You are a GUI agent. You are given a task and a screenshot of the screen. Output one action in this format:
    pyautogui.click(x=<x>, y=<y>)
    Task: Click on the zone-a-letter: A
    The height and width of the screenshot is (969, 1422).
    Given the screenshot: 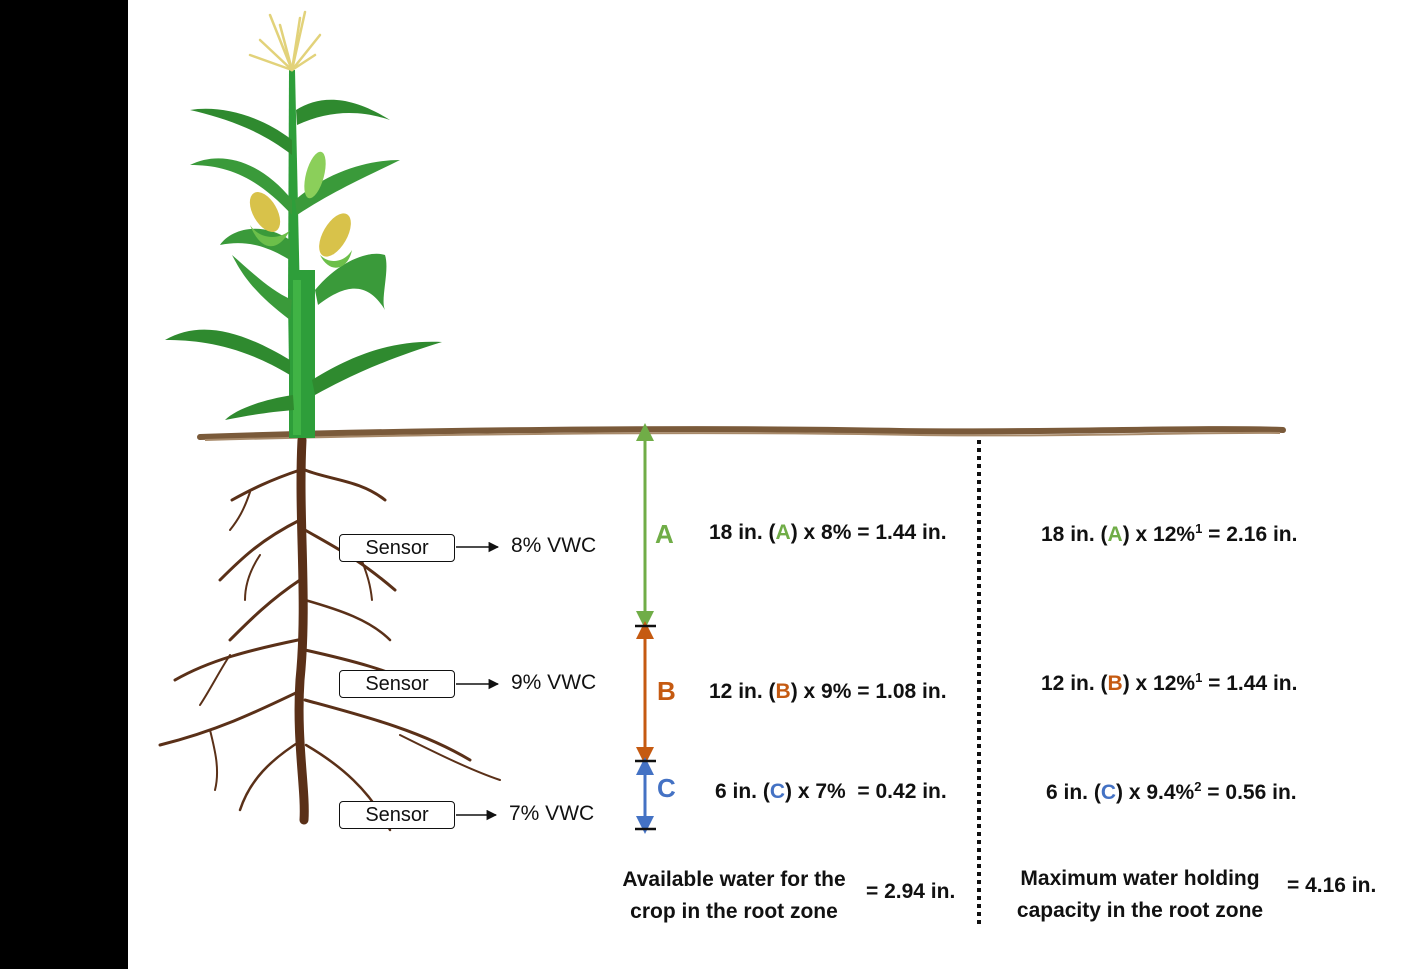 What is the action you would take?
    pyautogui.click(x=664, y=534)
    